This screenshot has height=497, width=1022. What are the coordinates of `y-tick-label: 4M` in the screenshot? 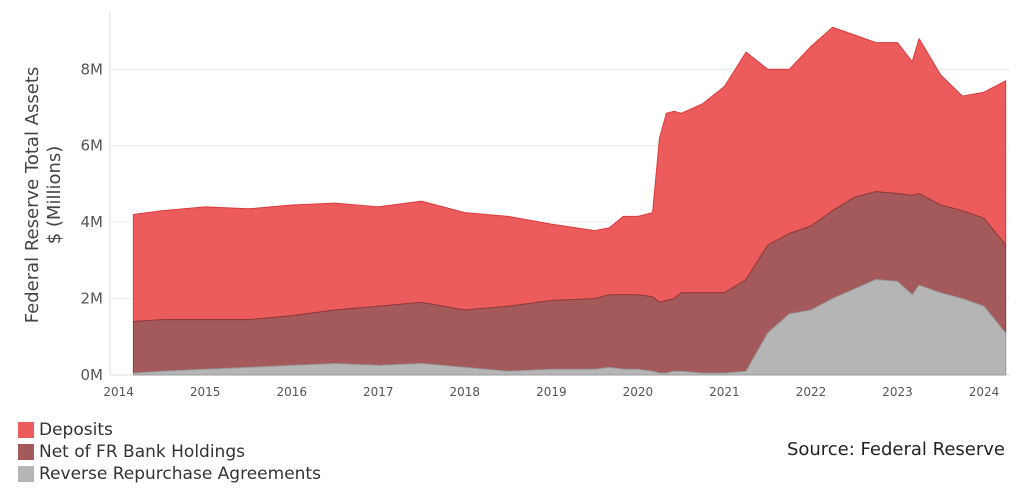 It's located at (92, 222).